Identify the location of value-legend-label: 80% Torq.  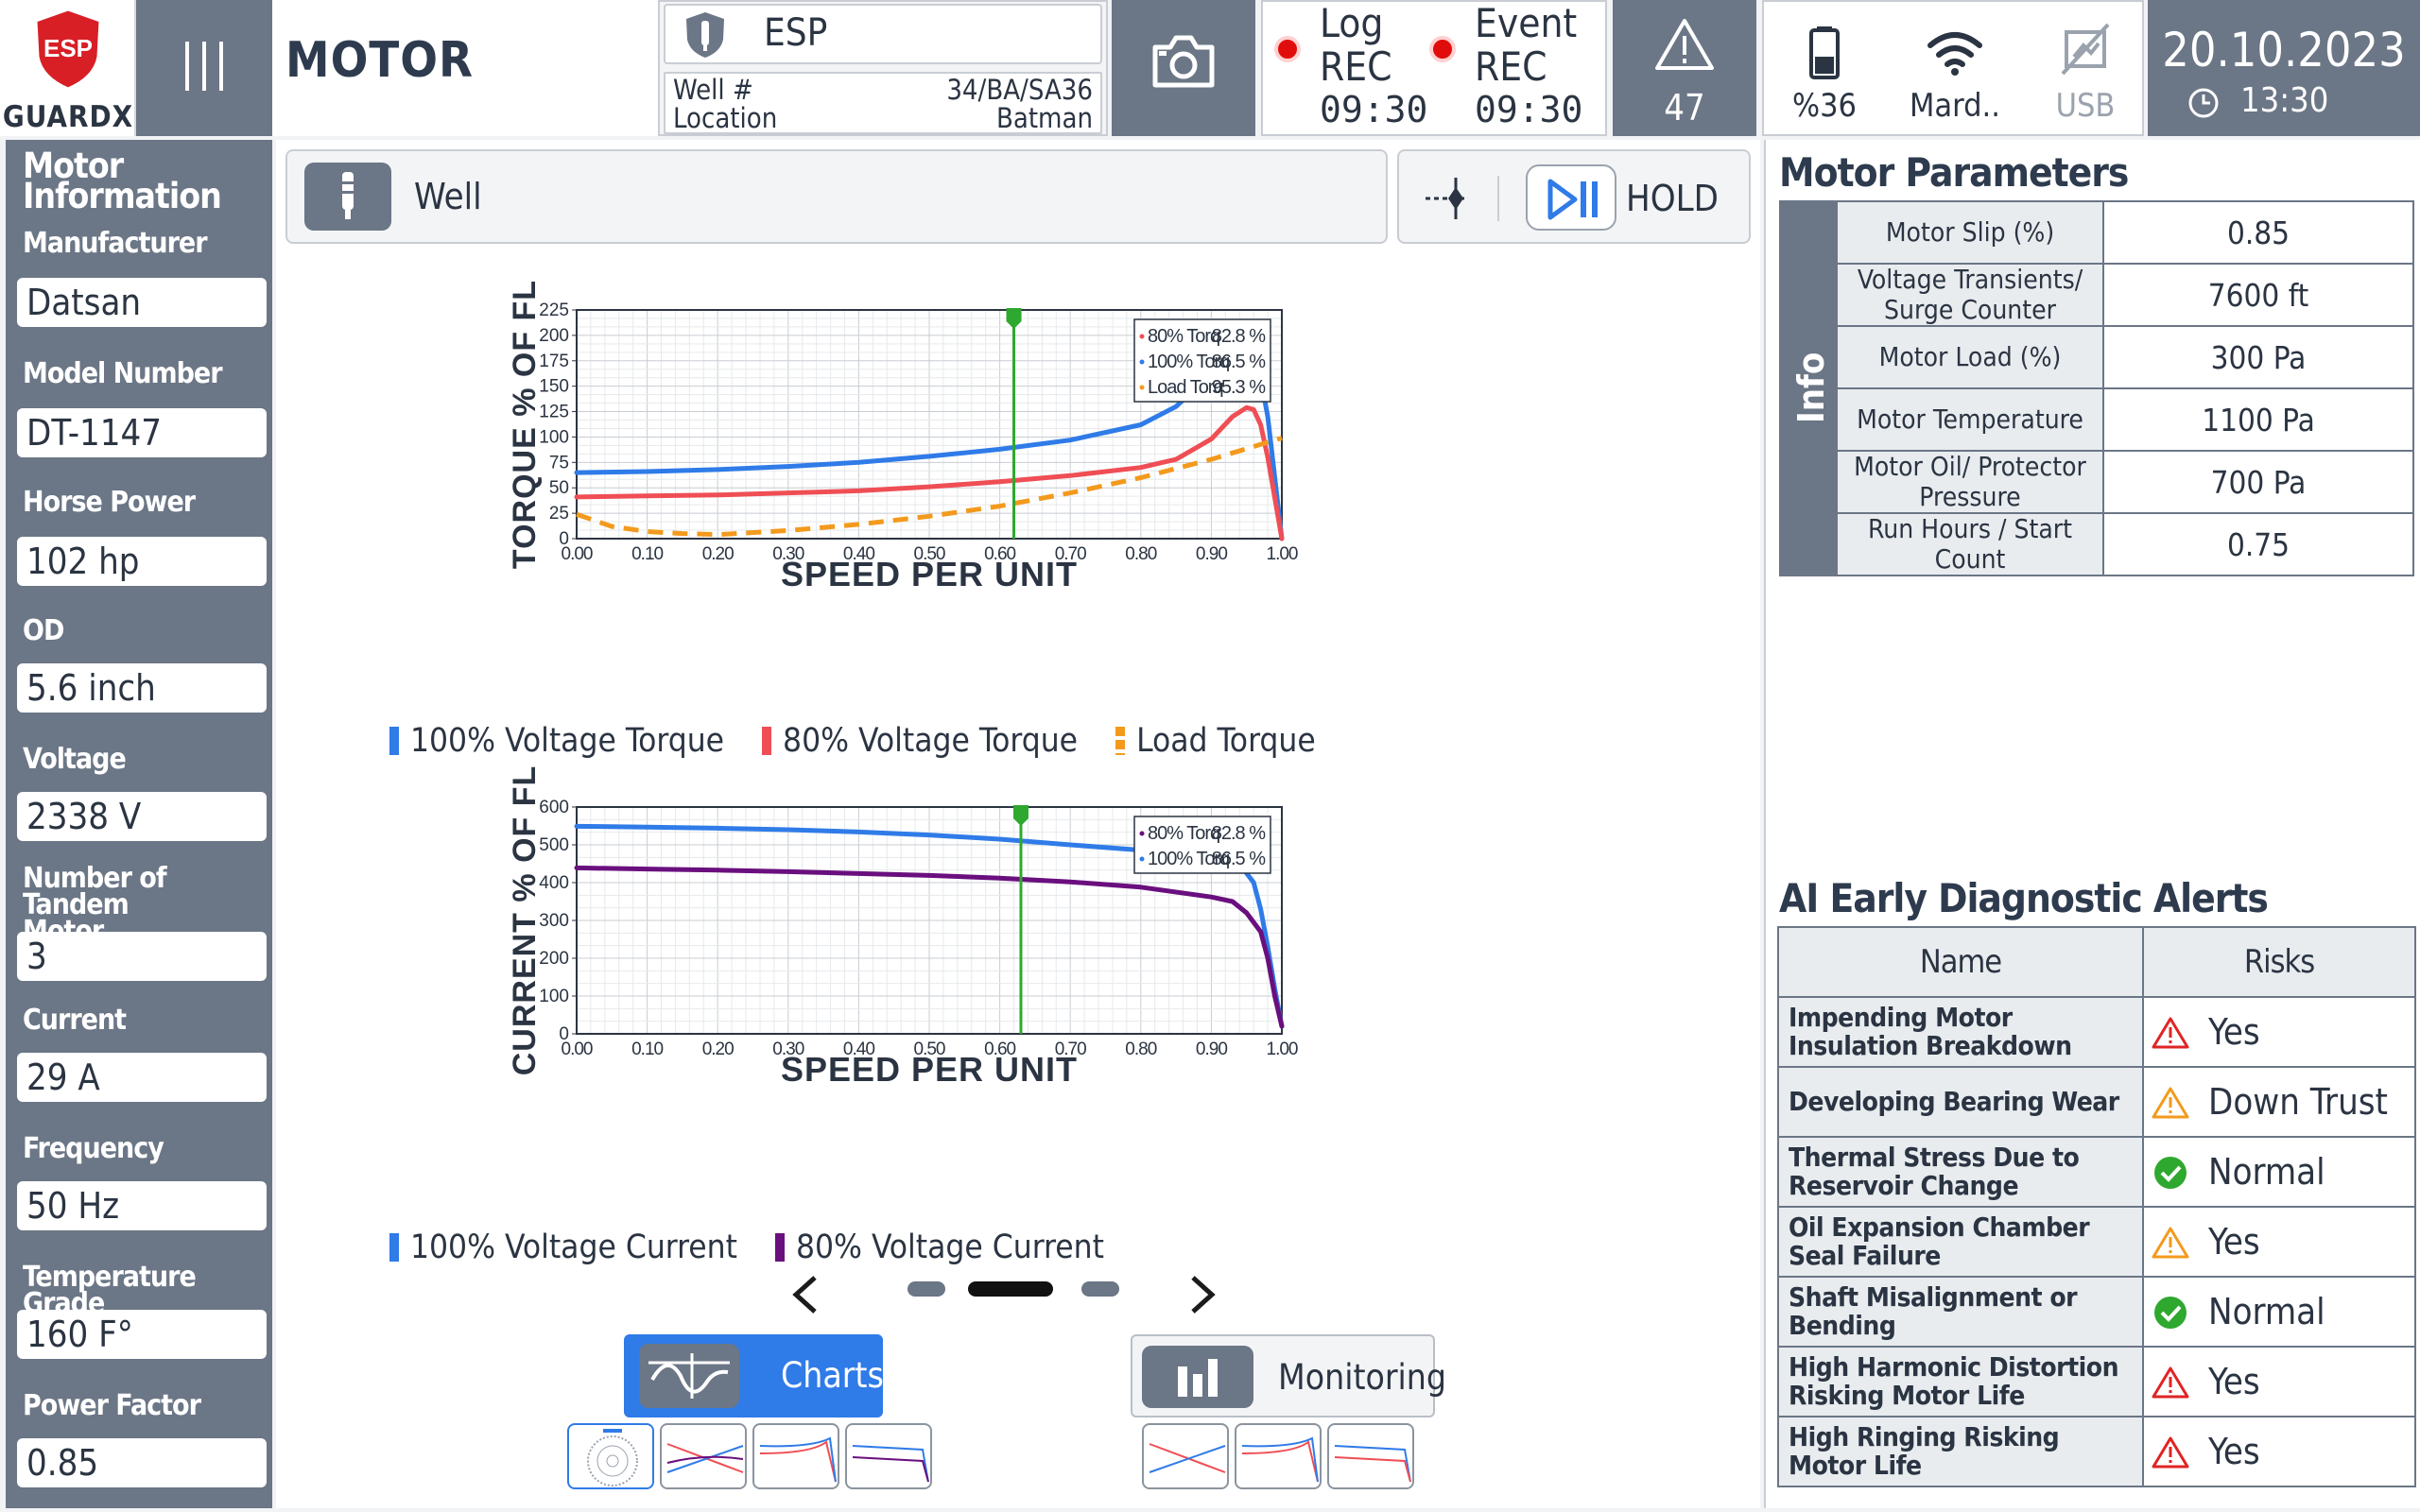
(1183, 336).